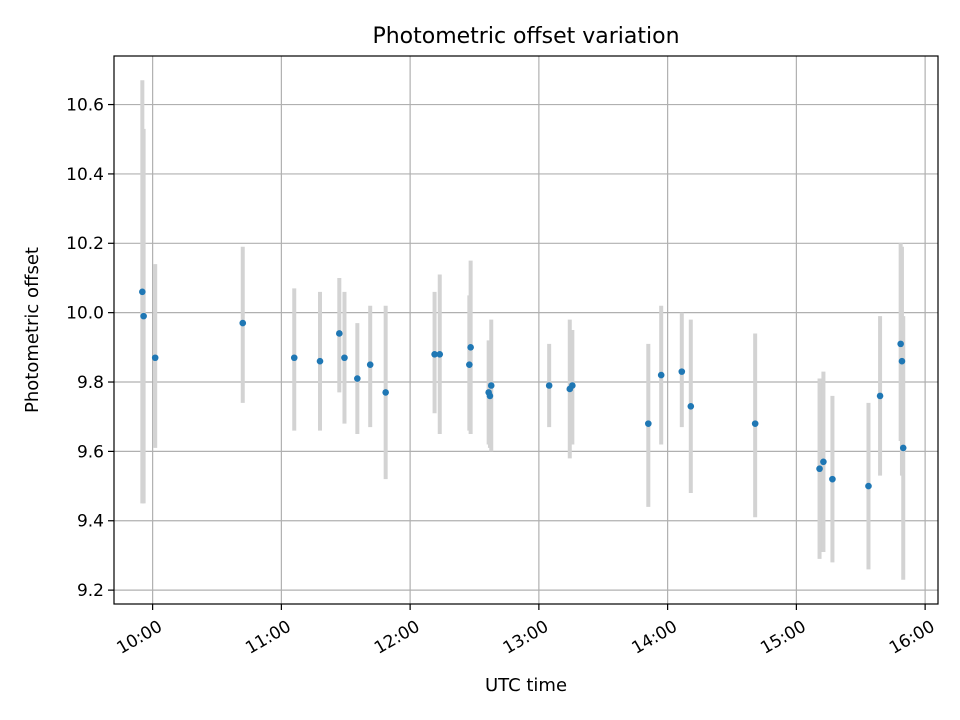 The width and height of the screenshot is (960, 720). Describe the element at coordinates (32, 330) in the screenshot. I see `y-axis-label: Photometric offset` at that location.